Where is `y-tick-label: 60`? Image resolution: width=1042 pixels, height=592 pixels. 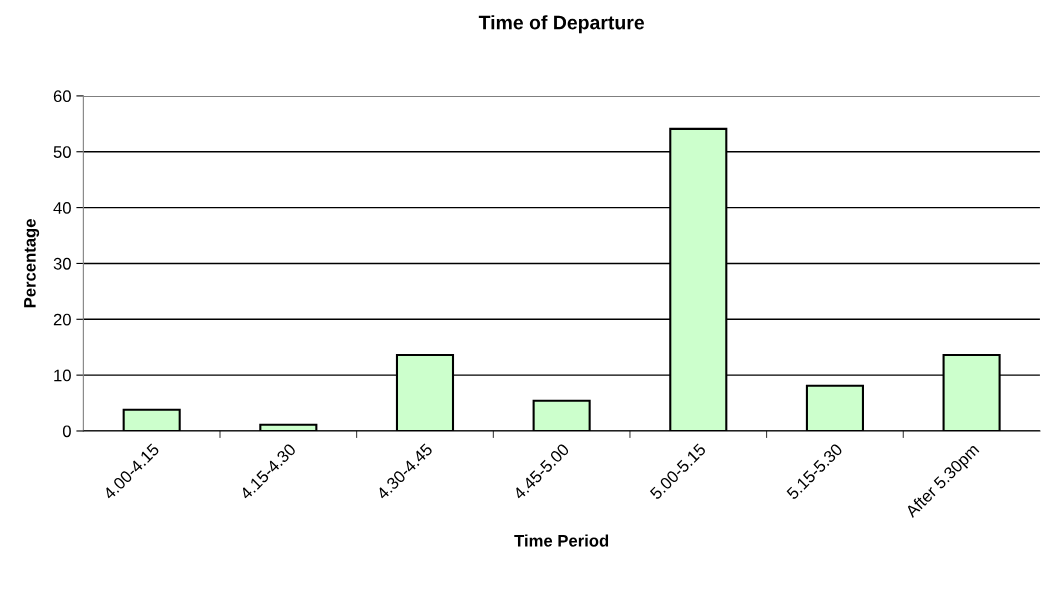
y-tick-label: 60 is located at coordinates (62, 96).